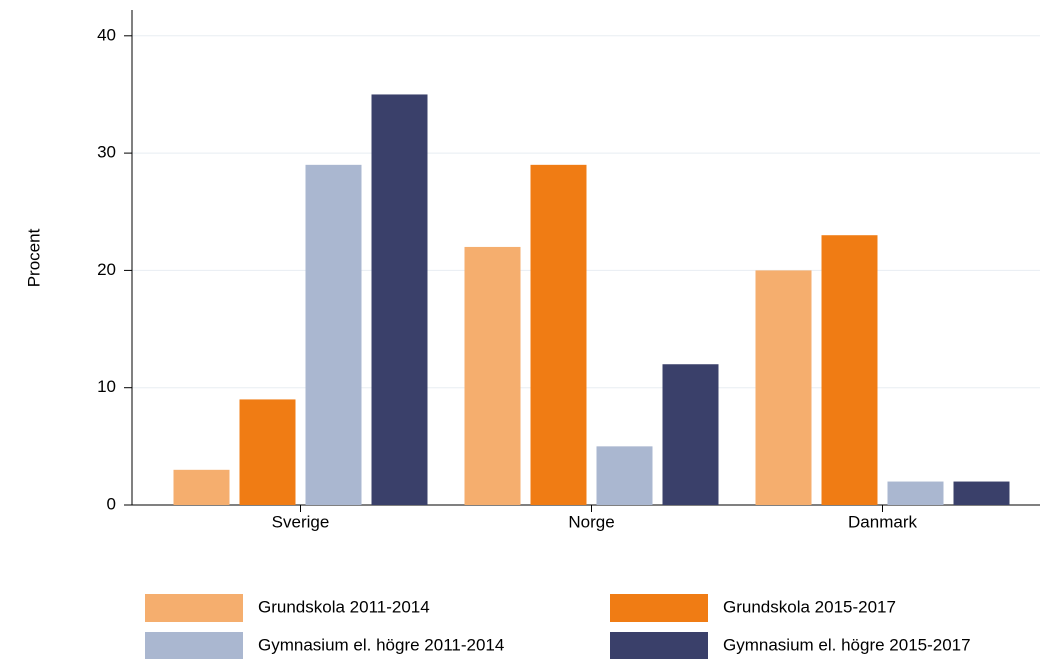 The width and height of the screenshot is (1046, 664). Describe the element at coordinates (809, 606) in the screenshot. I see `legend-label: Grundskola 2015-2017` at that location.